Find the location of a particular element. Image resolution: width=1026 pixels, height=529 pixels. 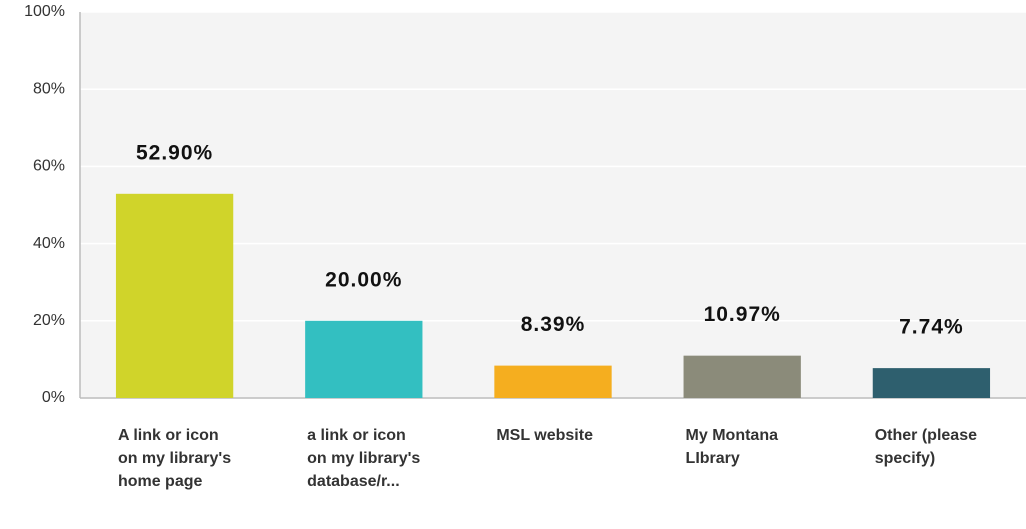

value-label: 10.97% is located at coordinates (742, 314).